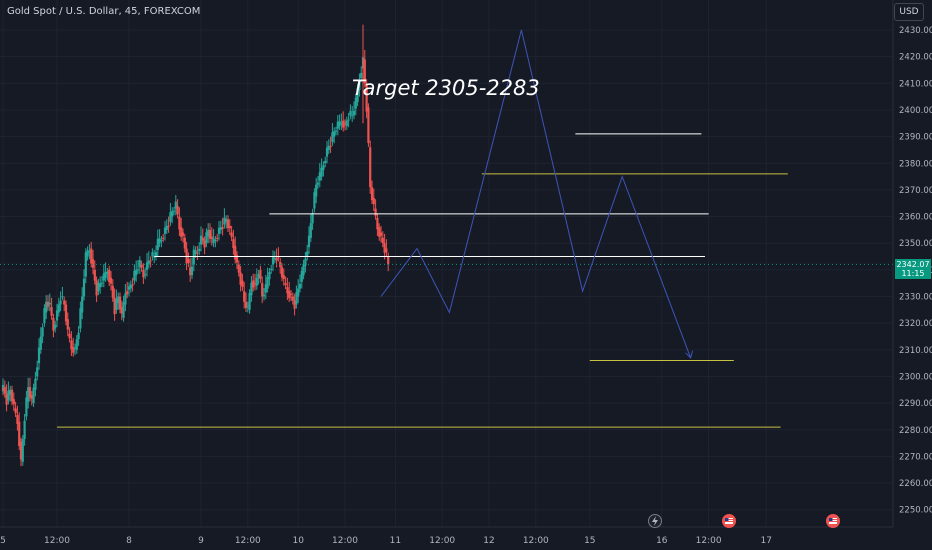 The image size is (932, 550). Describe the element at coordinates (442, 541) in the screenshot. I see `time-tick-label: 12:00` at that location.